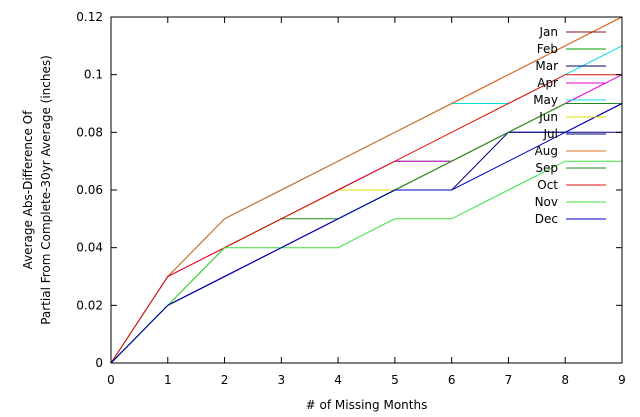  Describe the element at coordinates (545, 100) in the screenshot. I see `legend-label-may: May` at that location.